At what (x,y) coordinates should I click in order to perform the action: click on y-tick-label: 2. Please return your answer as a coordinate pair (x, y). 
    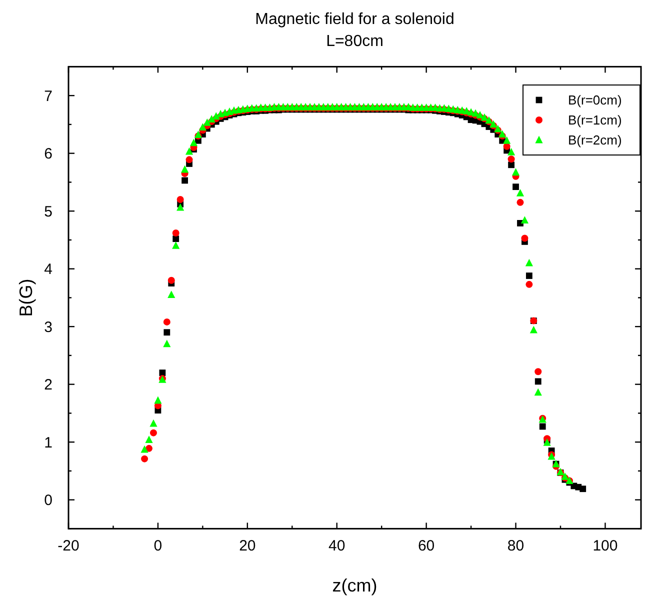
    Looking at the image, I should click on (48, 385).